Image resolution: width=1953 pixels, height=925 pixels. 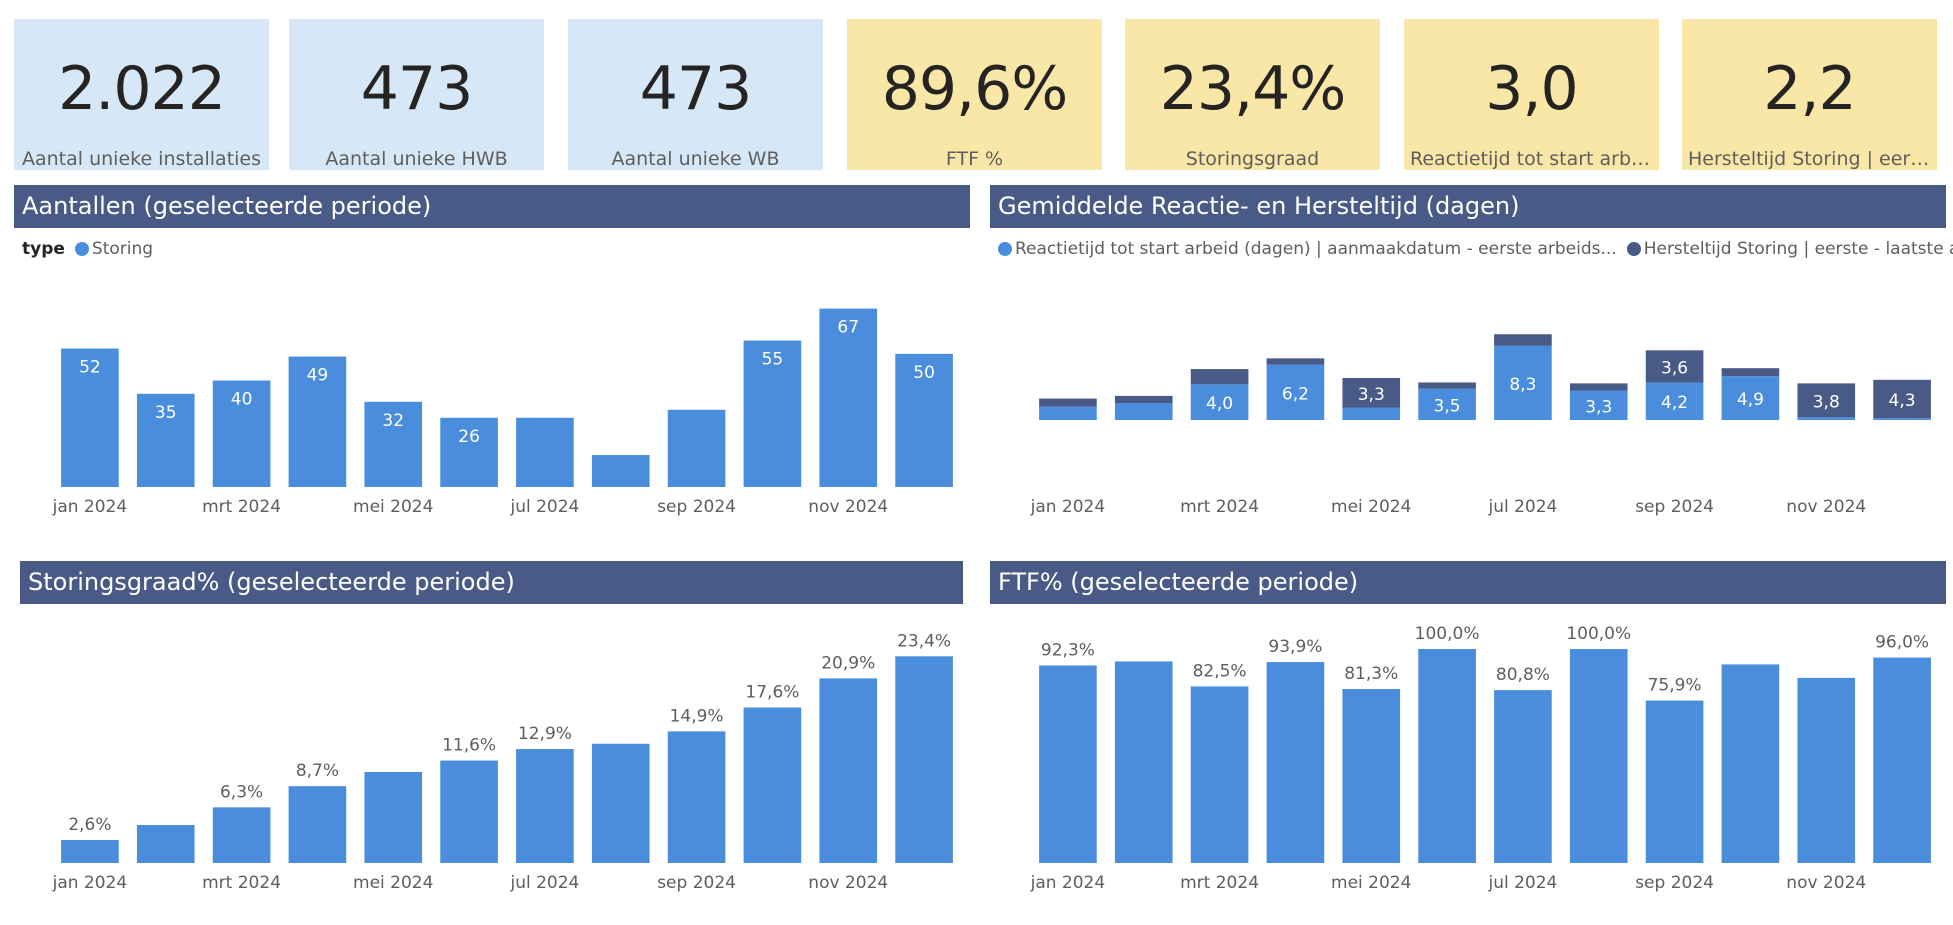 What do you see at coordinates (974, 94) in the screenshot?
I see `kpi-card-ftf: 89,6% FTF %` at bounding box center [974, 94].